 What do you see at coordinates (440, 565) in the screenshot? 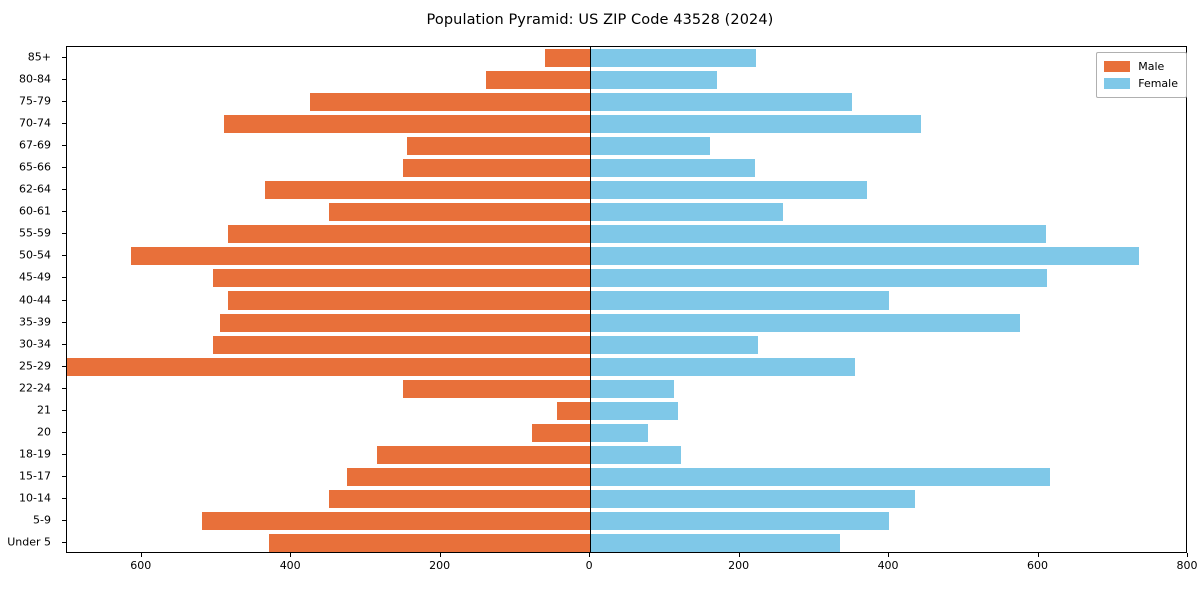
I see `x-axis-label: 200` at bounding box center [440, 565].